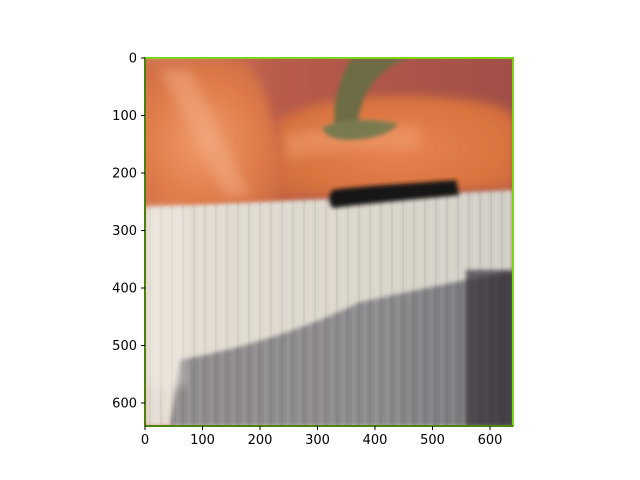  Describe the element at coordinates (432, 440) in the screenshot. I see `x-tick-label: 500` at that location.